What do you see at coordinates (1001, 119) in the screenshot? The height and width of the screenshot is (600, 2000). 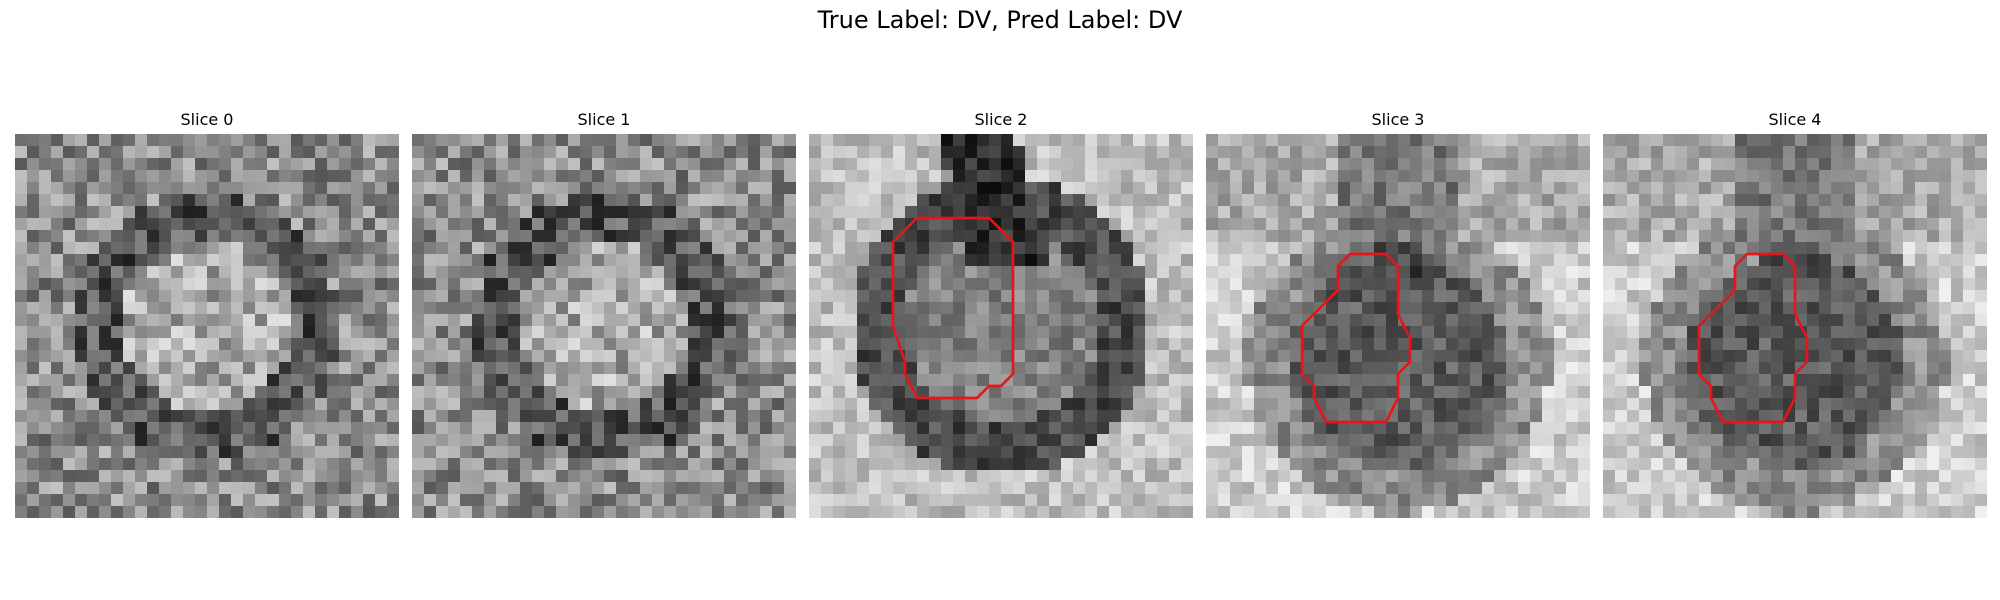 I see `slice-title: Slice 2` at bounding box center [1001, 119].